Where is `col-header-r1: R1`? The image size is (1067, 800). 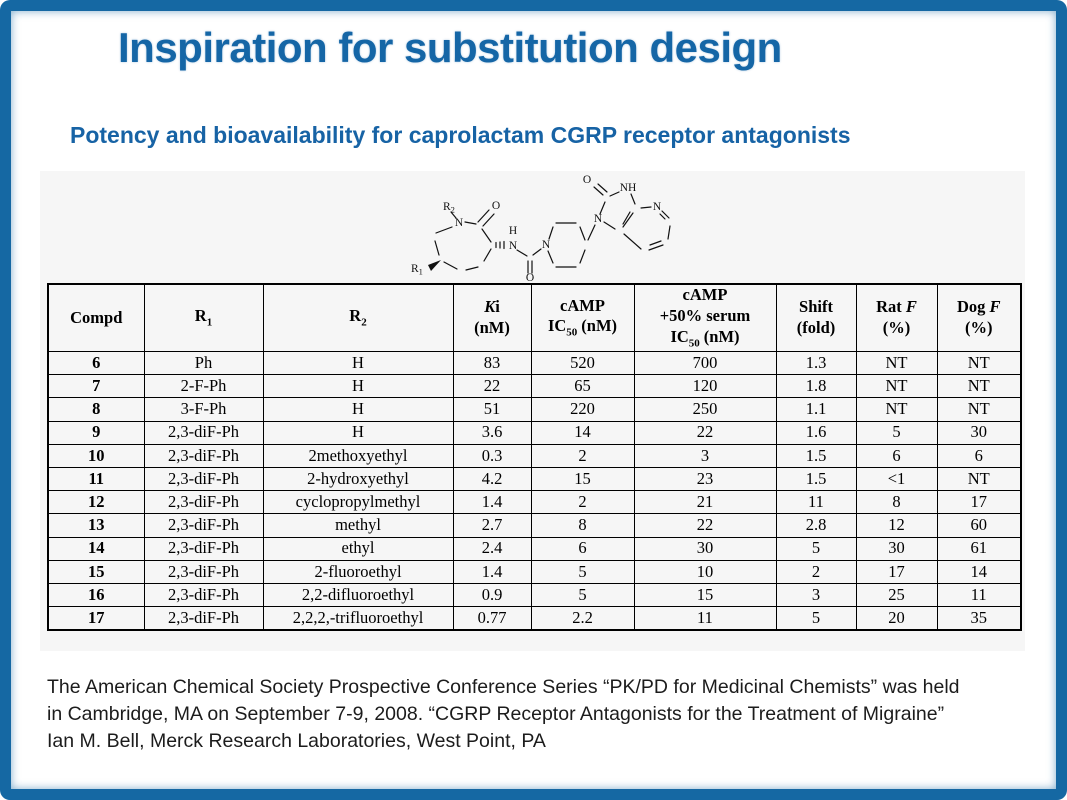 col-header-r1: R1 is located at coordinates (203, 317).